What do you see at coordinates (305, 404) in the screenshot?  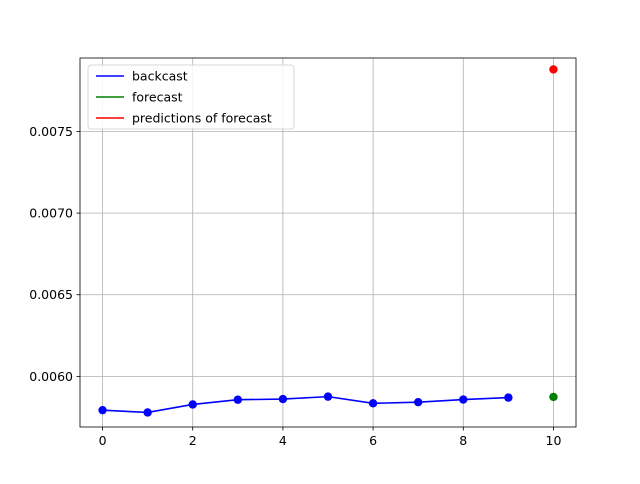 I see `backcast-line` at bounding box center [305, 404].